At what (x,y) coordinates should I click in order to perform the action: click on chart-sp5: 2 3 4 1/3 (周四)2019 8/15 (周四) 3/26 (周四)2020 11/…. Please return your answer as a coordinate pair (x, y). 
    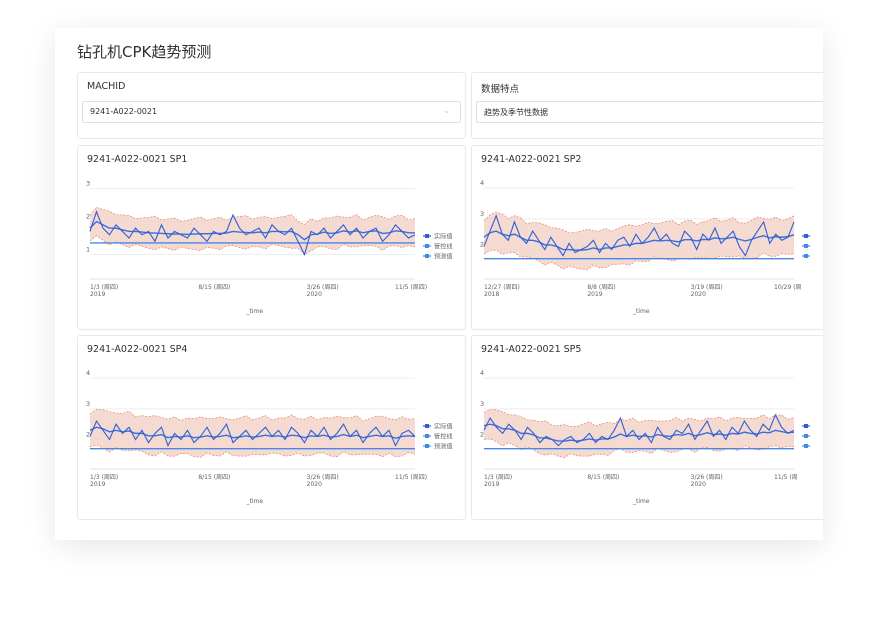
    Looking at the image, I should click on (645, 437).